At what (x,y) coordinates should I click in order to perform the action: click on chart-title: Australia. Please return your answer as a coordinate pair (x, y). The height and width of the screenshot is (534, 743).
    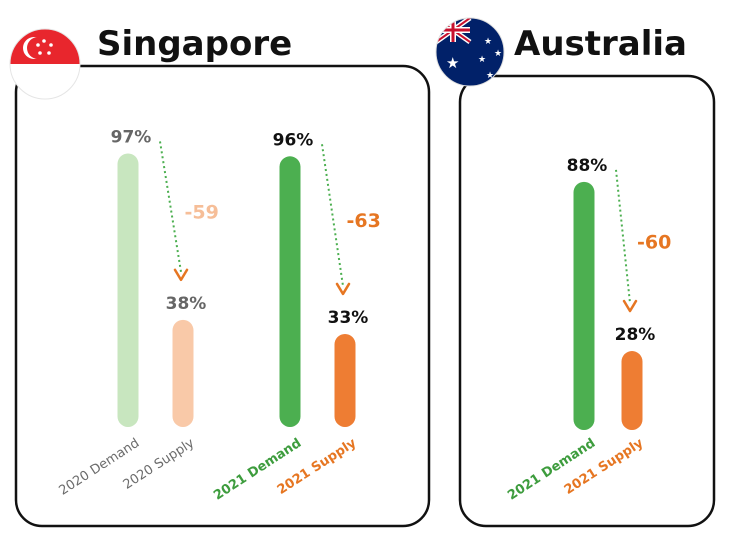
    Looking at the image, I should click on (600, 44).